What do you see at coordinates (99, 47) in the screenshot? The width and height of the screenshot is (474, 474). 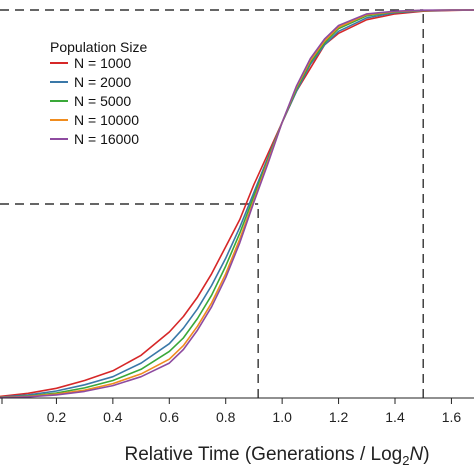 I see `legend-title: Population Size` at bounding box center [99, 47].